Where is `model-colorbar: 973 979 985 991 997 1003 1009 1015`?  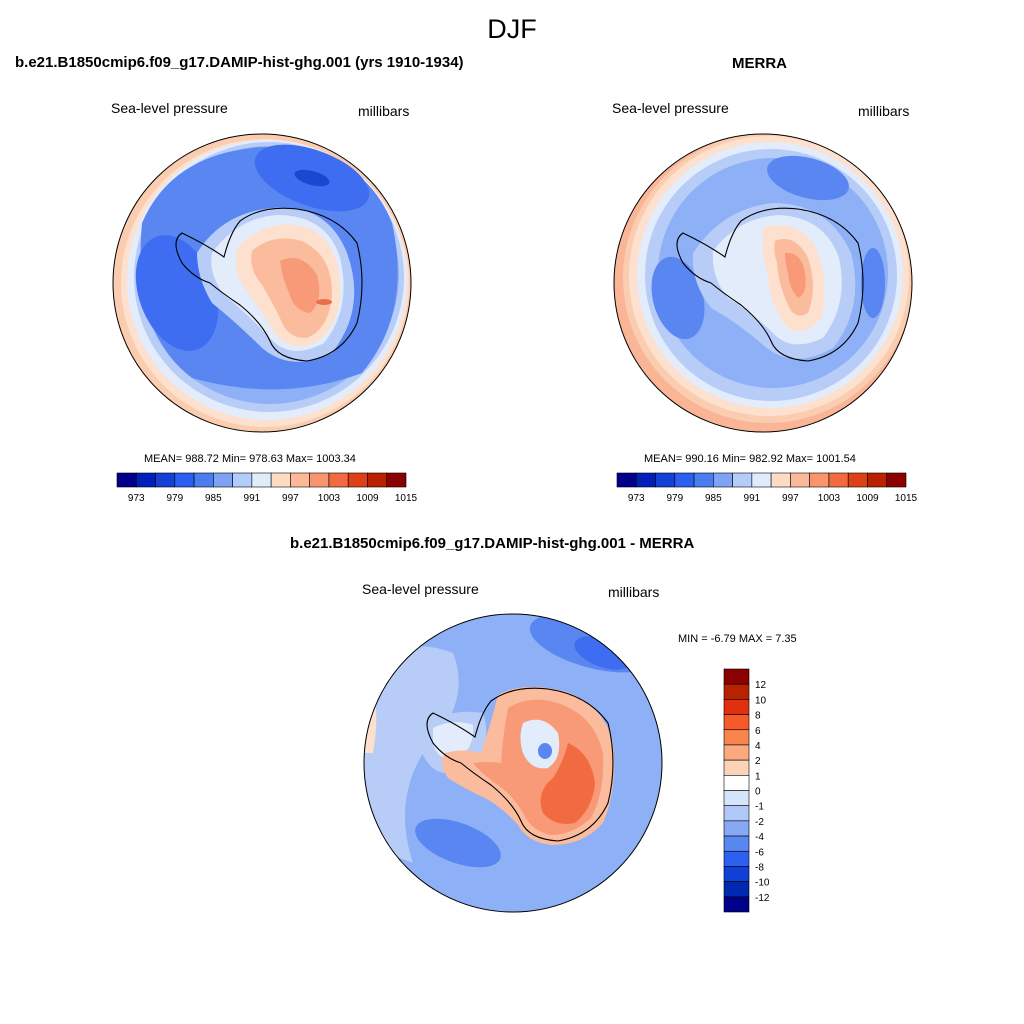 model-colorbar: 973 979 985 991 997 1003 1009 1015 is located at coordinates (267, 488).